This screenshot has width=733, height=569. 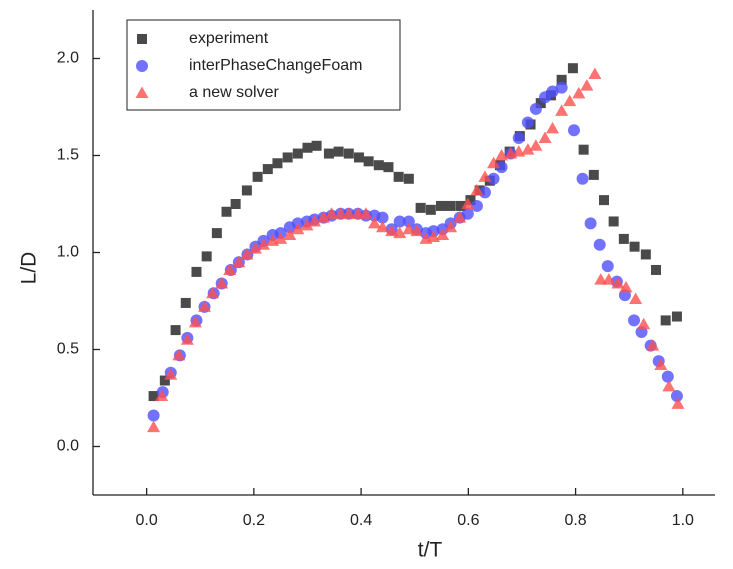 What do you see at coordinates (29, 268) in the screenshot?
I see `y-axis-label: L/D` at bounding box center [29, 268].